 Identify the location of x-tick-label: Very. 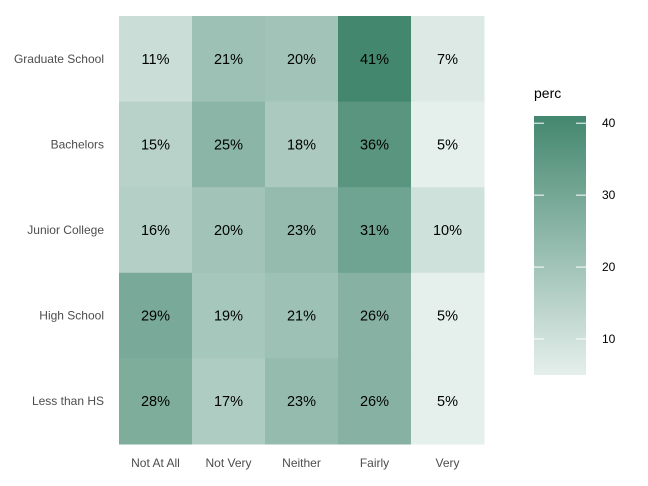
(447, 463).